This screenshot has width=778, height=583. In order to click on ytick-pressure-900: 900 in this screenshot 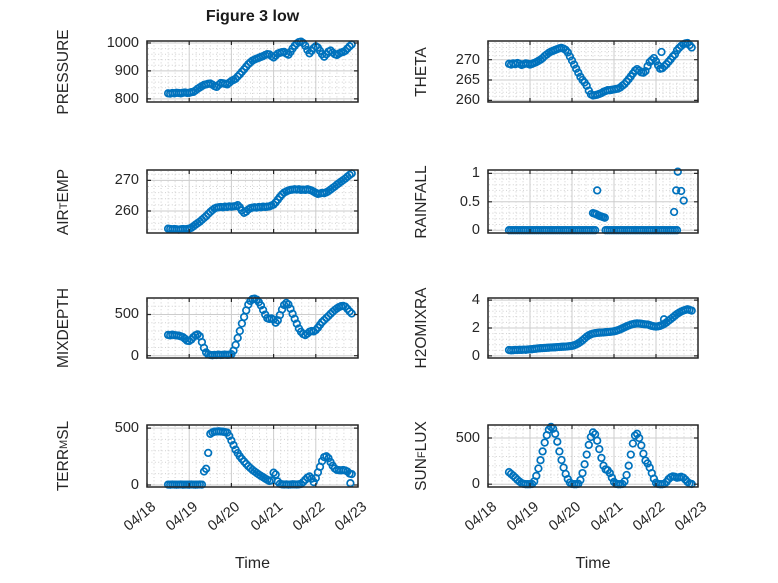, I will do `click(126, 70)`.